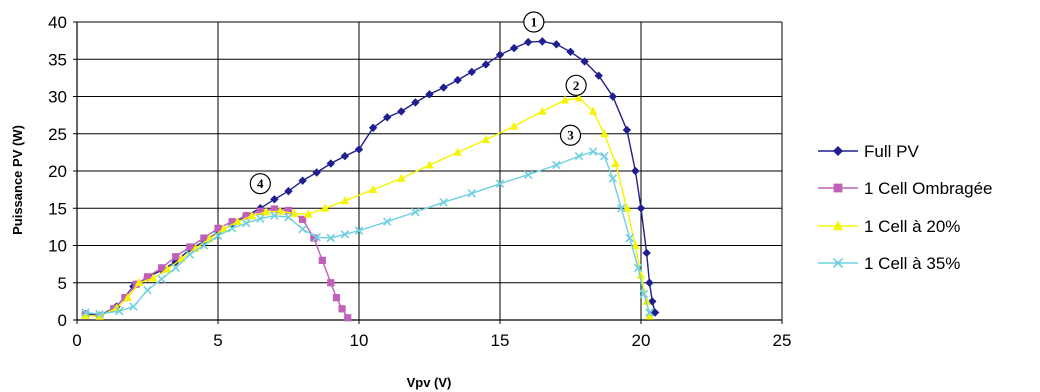 Image resolution: width=1040 pixels, height=392 pixels. Describe the element at coordinates (260, 218) in the screenshot. I see `data-point-3-12-b` at that location.